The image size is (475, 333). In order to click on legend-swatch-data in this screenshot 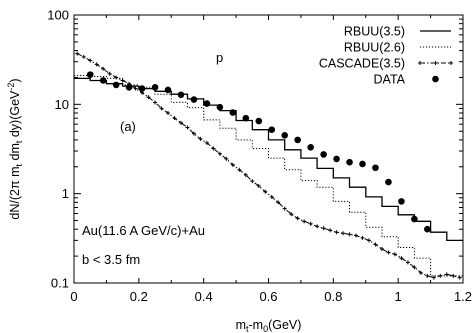, I will do `click(435, 79)`.